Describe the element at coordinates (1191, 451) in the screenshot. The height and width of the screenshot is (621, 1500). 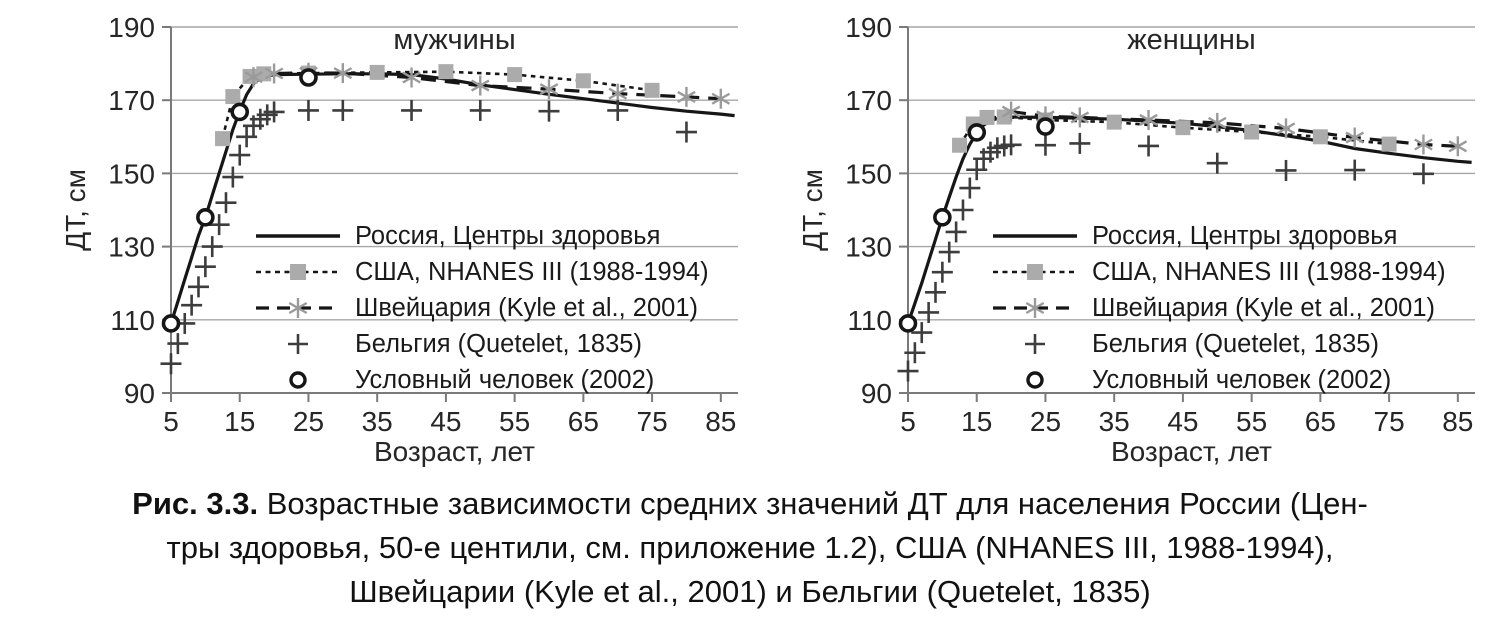
I see `x-axis-label-women: Возраст, лет` at that location.